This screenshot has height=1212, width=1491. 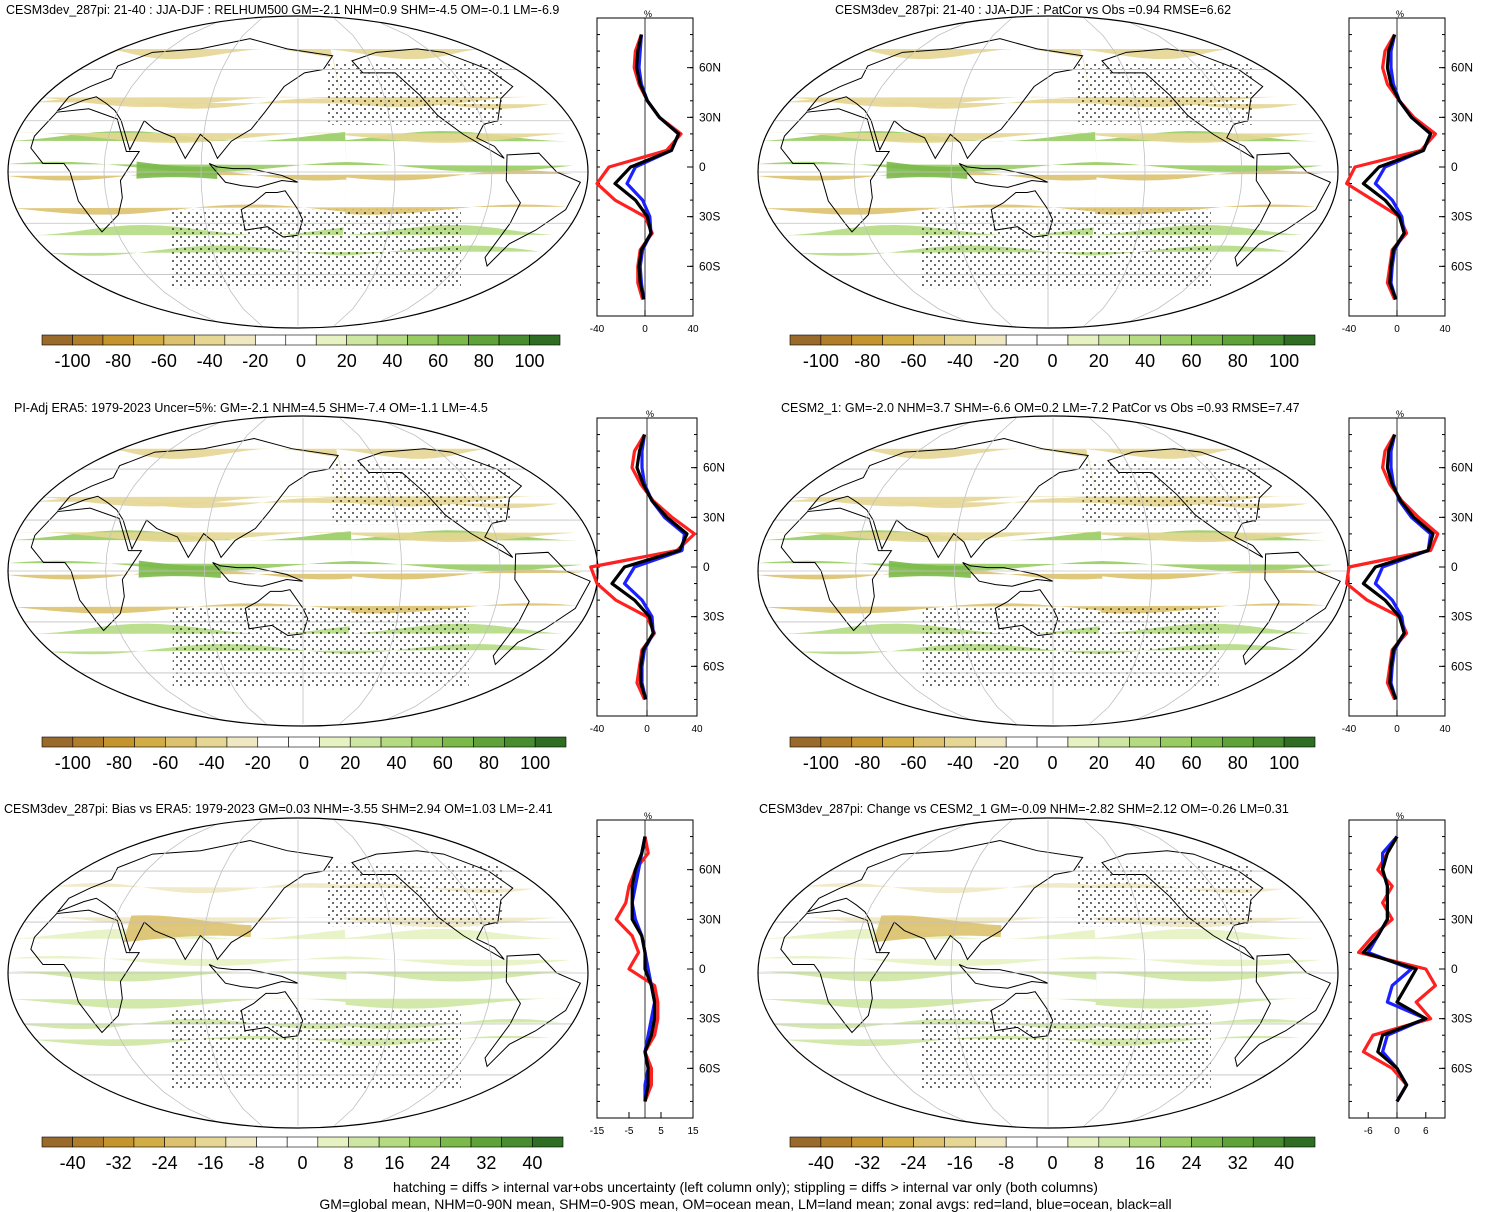 What do you see at coordinates (914, 1163) in the screenshot?
I see `colorbar-label: -24` at bounding box center [914, 1163].